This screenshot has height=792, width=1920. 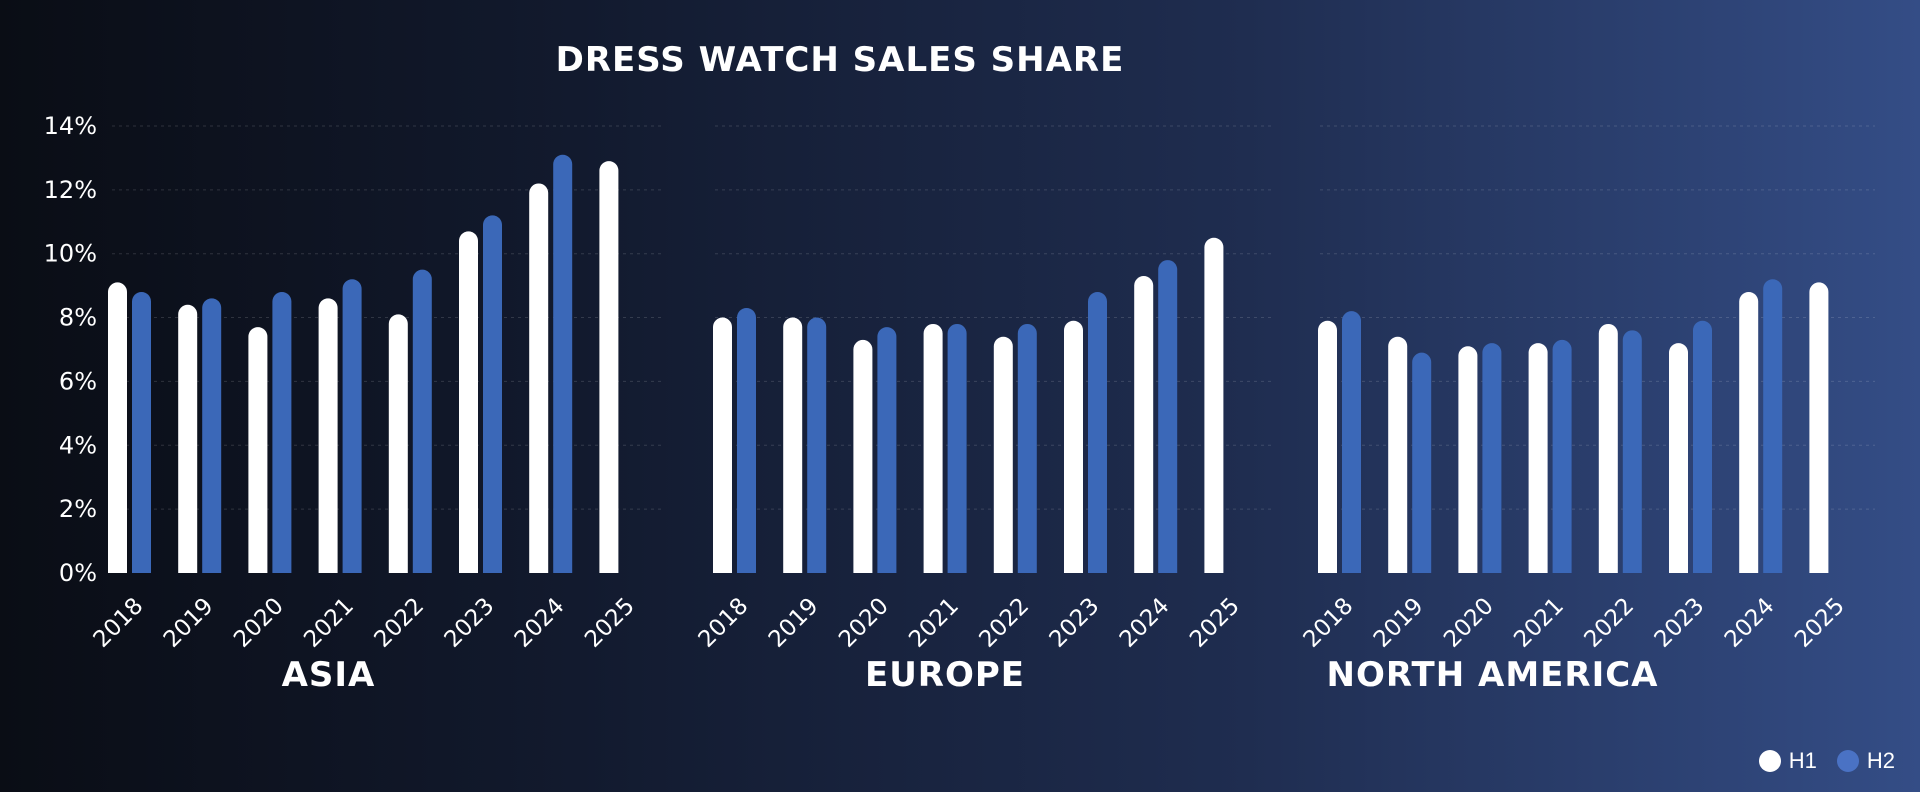 I want to click on bar-north-america-2020-h1, so click(x=1468, y=459).